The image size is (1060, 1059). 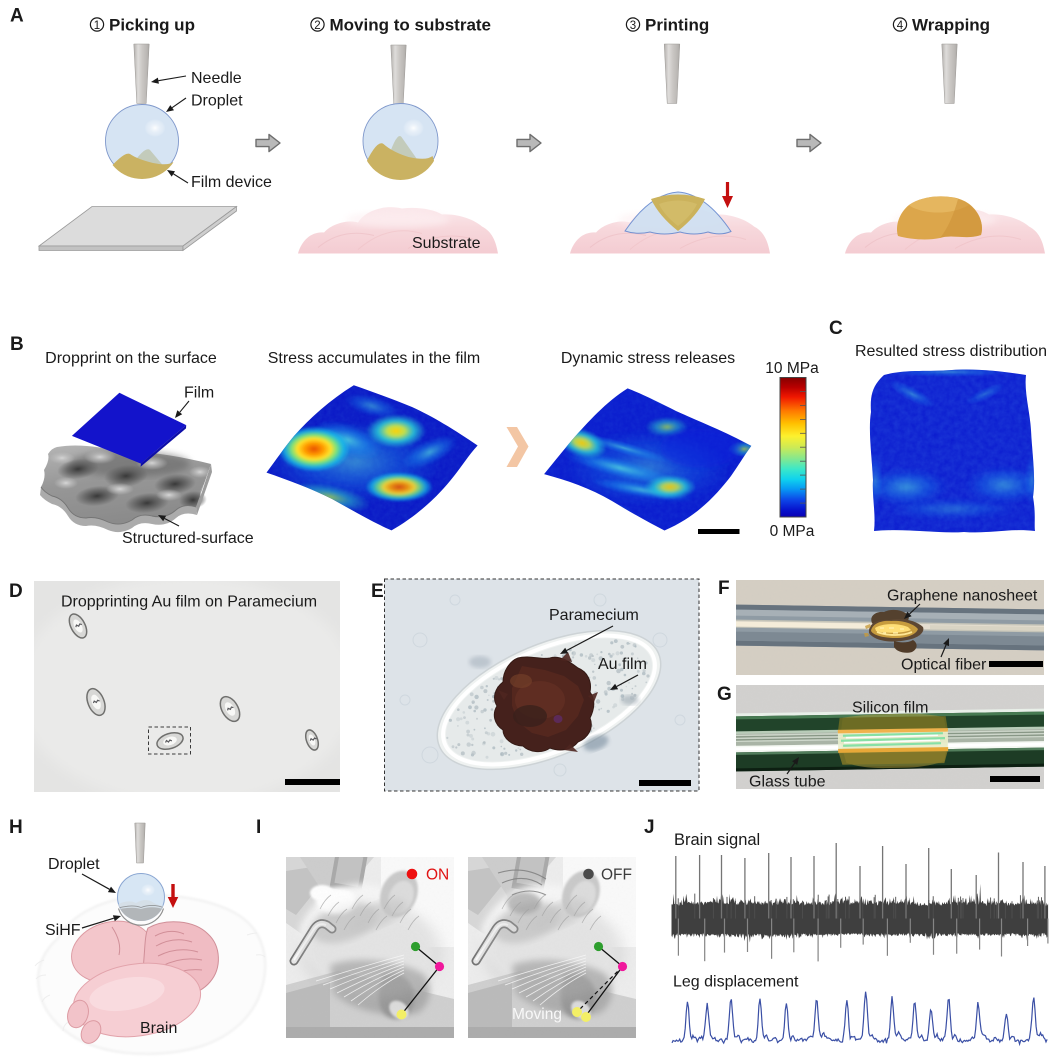 I want to click on svg-text: Resulted stress distribution, so click(x=951, y=351).